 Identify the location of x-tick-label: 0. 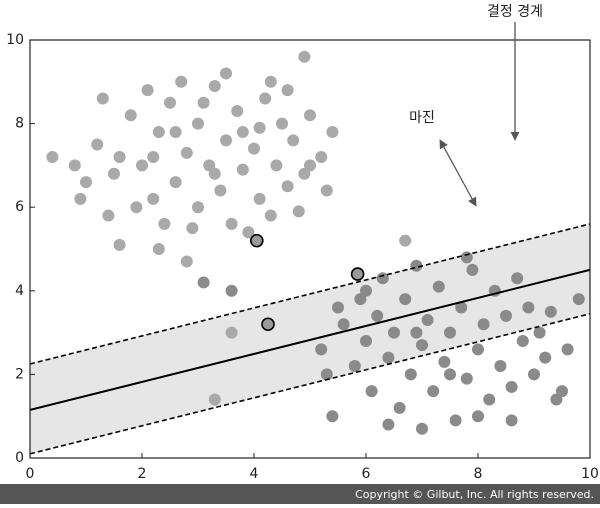
(30, 474).